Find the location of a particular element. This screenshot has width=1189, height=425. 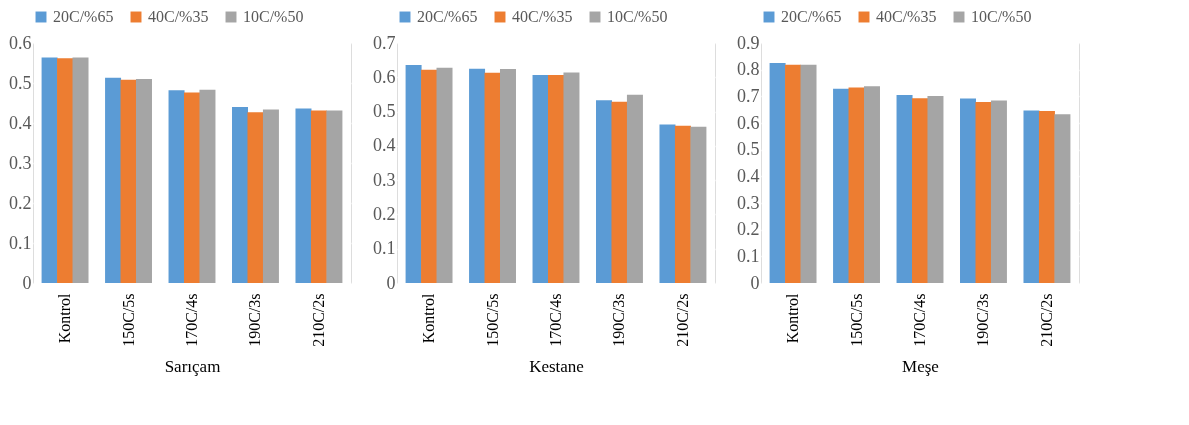

x-axis-title: Kestane is located at coordinates (556, 366).